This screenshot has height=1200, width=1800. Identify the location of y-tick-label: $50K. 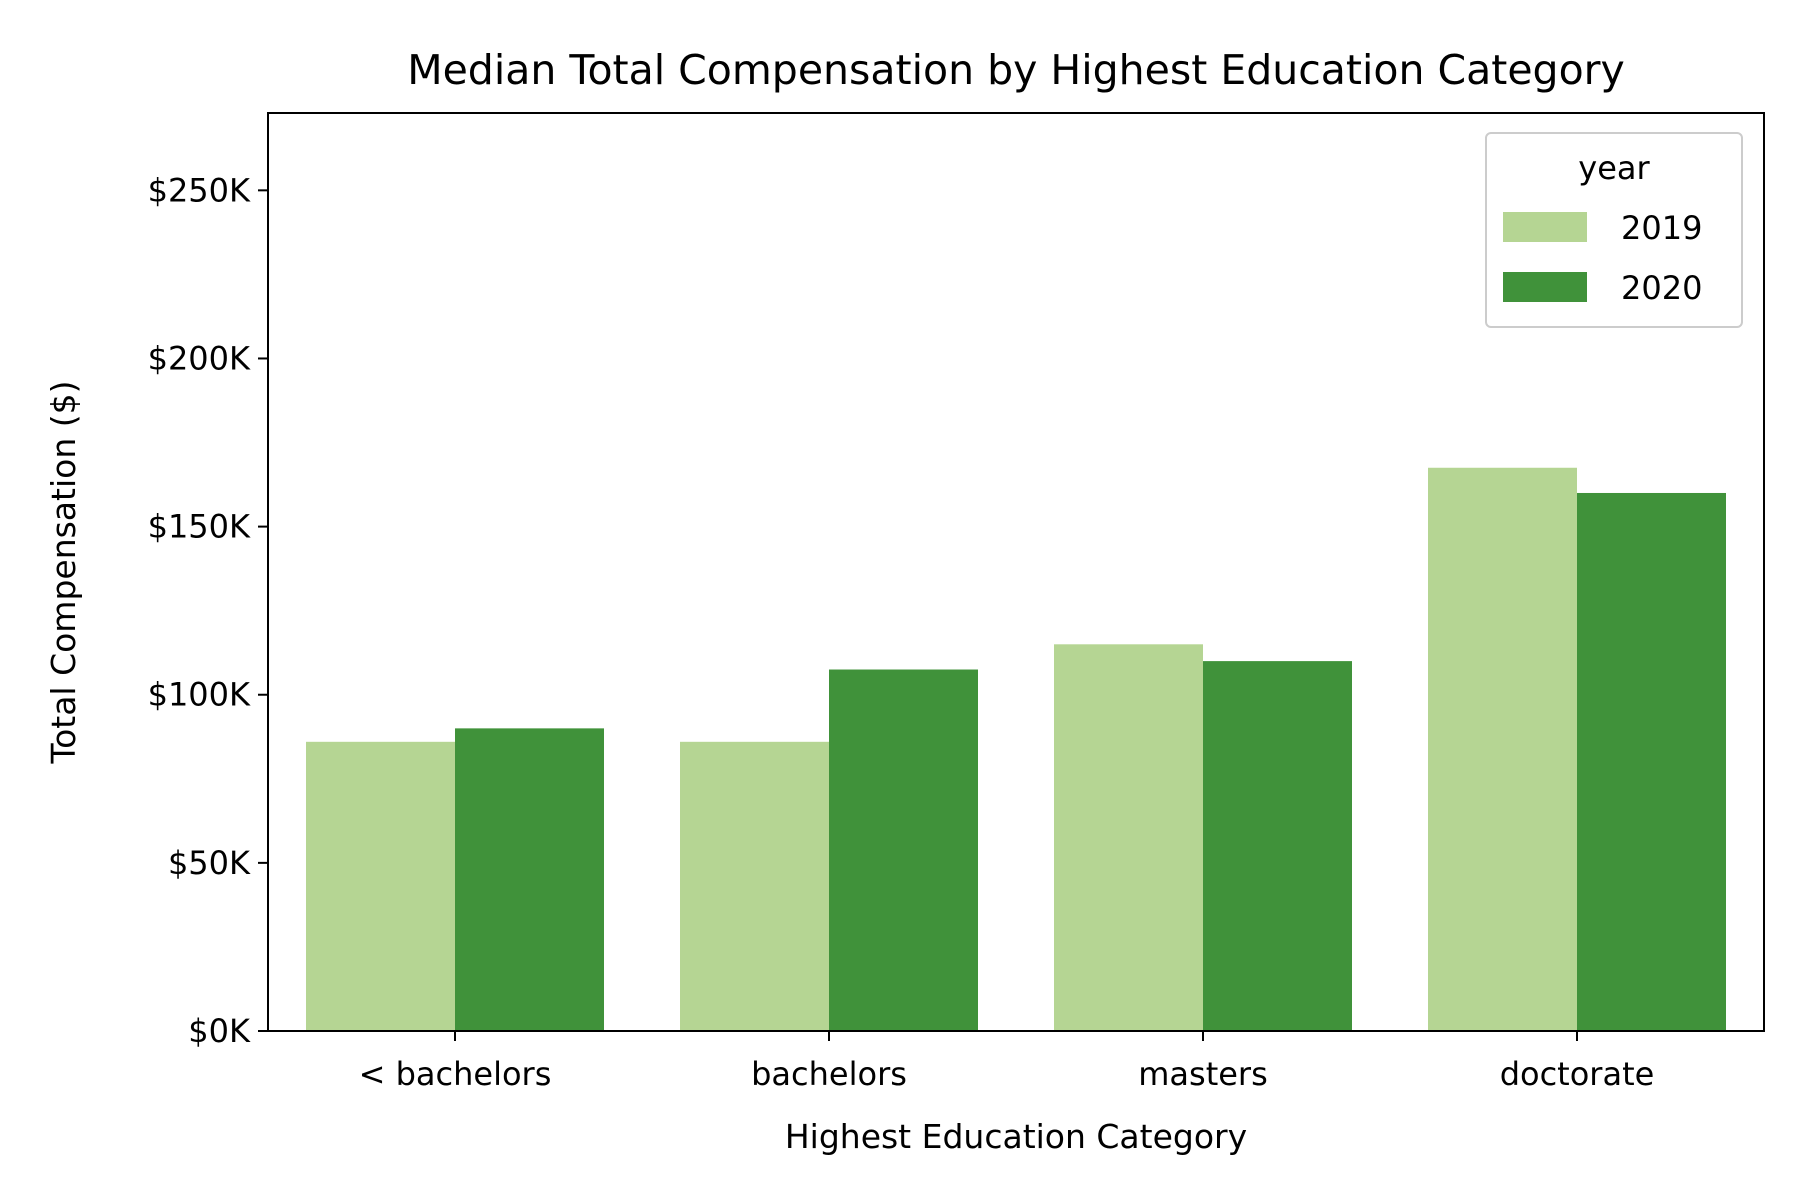
(209, 863).